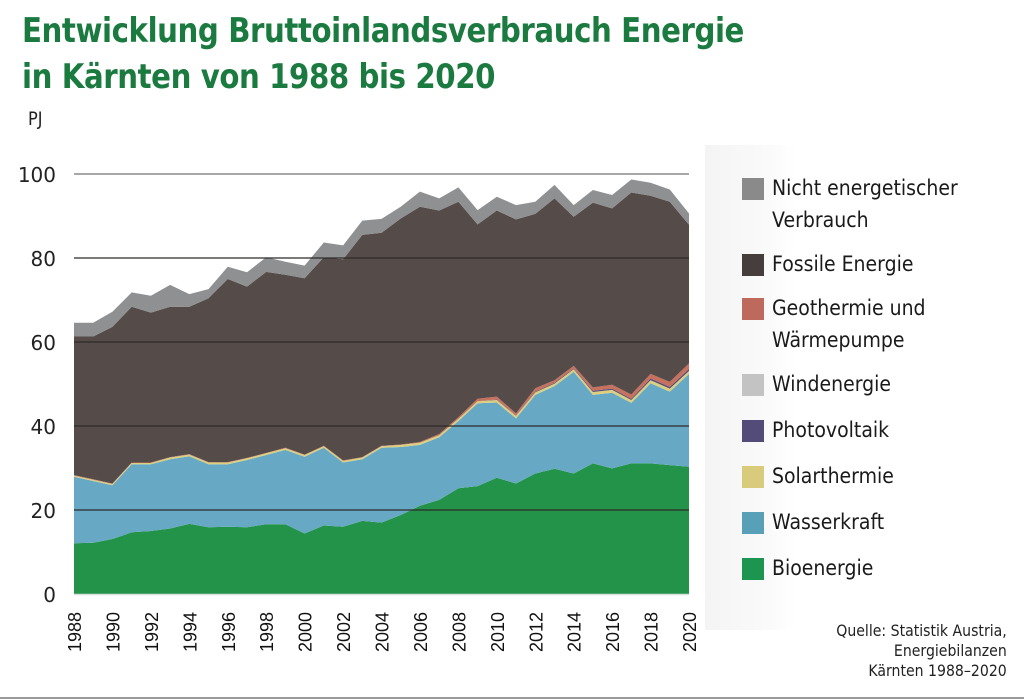 The height and width of the screenshot is (700, 1024). What do you see at coordinates (43, 343) in the screenshot?
I see `y-tick-label: 60` at bounding box center [43, 343].